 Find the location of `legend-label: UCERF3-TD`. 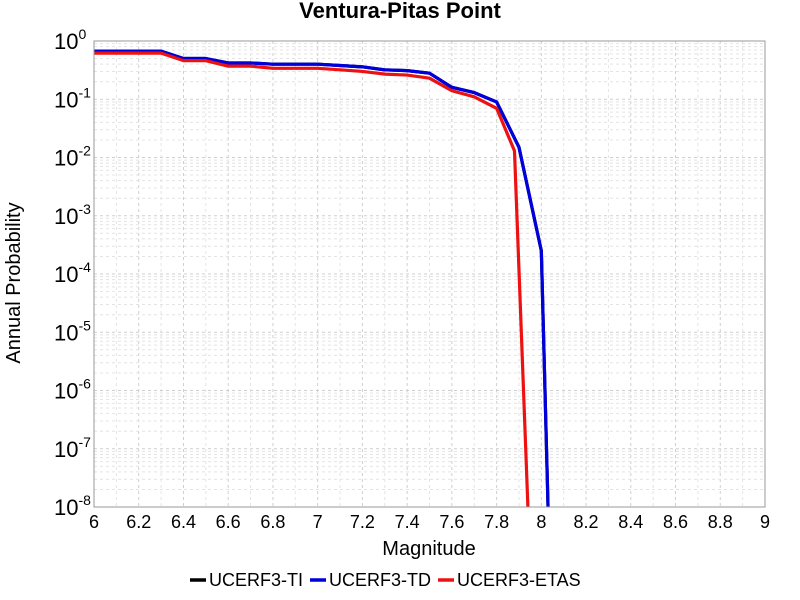

legend-label: UCERF3-TD is located at coordinates (380, 580).